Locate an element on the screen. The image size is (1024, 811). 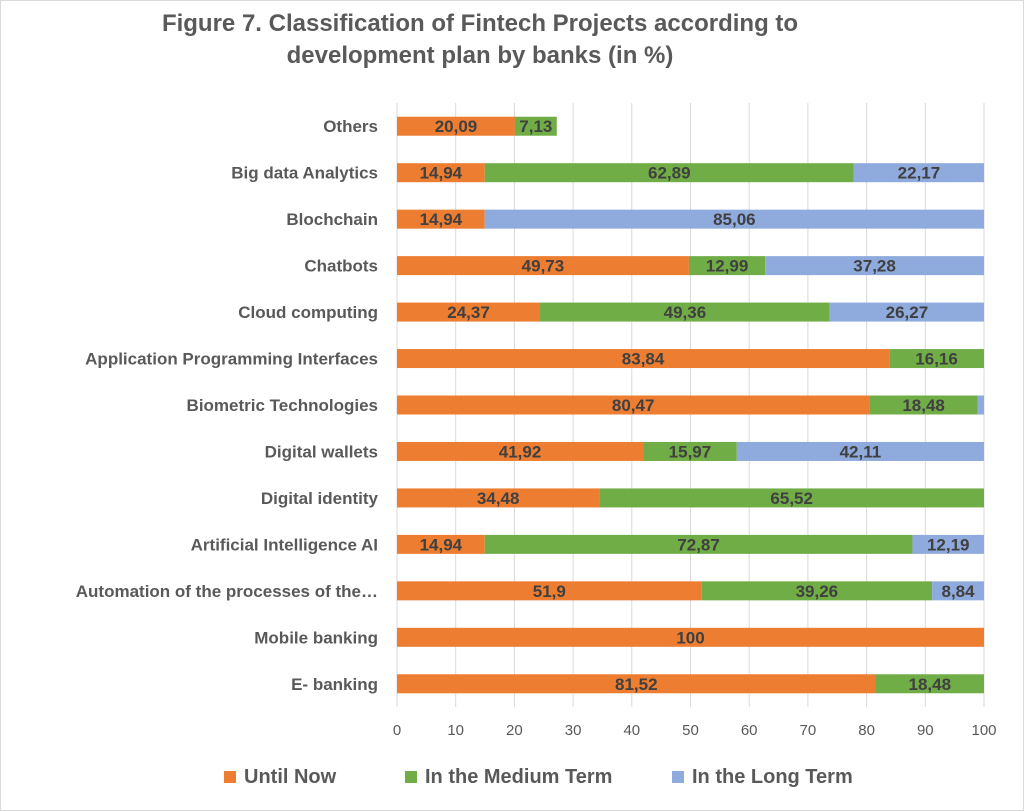
x-tick-label: 100 is located at coordinates (983, 730).